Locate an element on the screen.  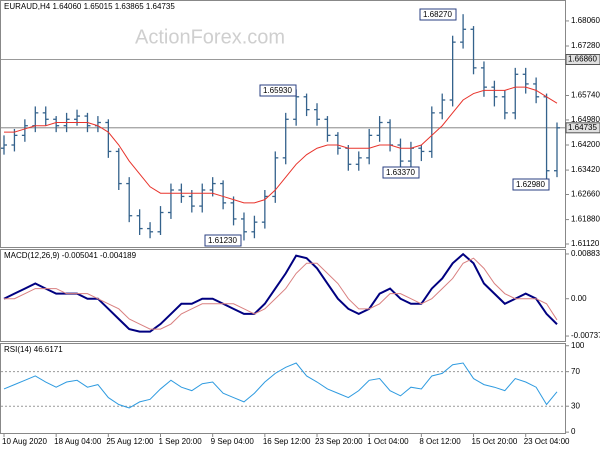
x-tick-label: 9 Sep 04:00 is located at coordinates (233, 441).